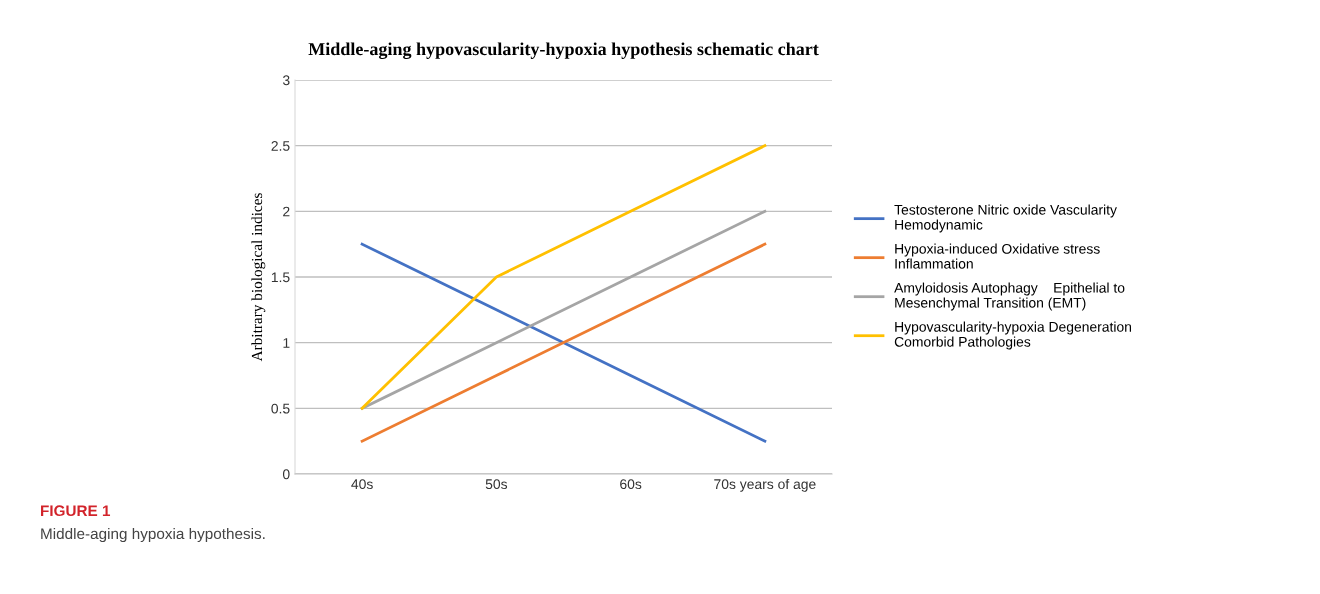 Image resolution: width=1320 pixels, height=594 pixels. What do you see at coordinates (286, 474) in the screenshot?
I see `y-tick-label: 0` at bounding box center [286, 474].